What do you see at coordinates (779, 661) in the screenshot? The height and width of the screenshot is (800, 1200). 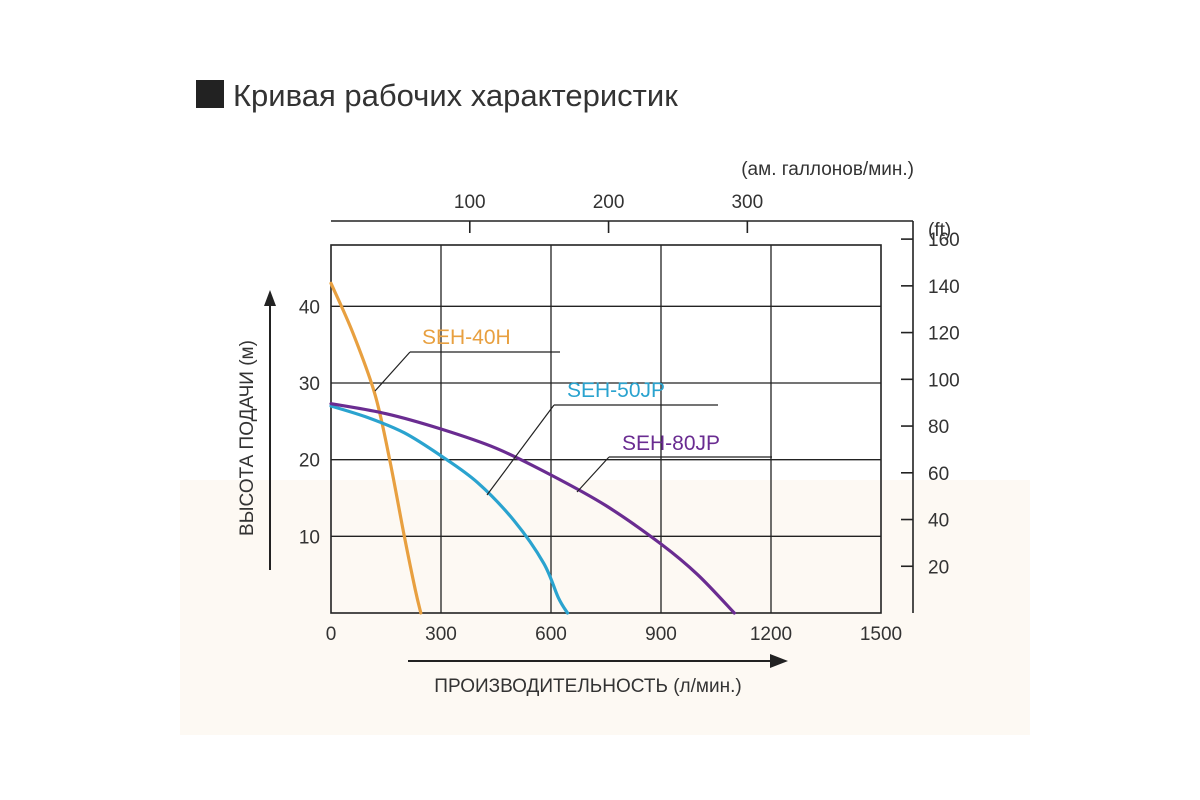 I see `x-axis-arrowhead` at bounding box center [779, 661].